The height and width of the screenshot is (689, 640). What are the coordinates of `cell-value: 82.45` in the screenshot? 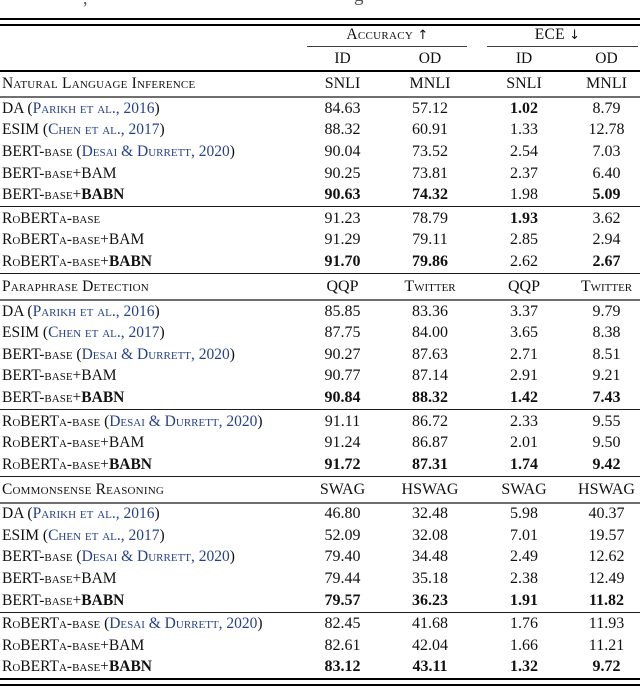 It's located at (342, 624).